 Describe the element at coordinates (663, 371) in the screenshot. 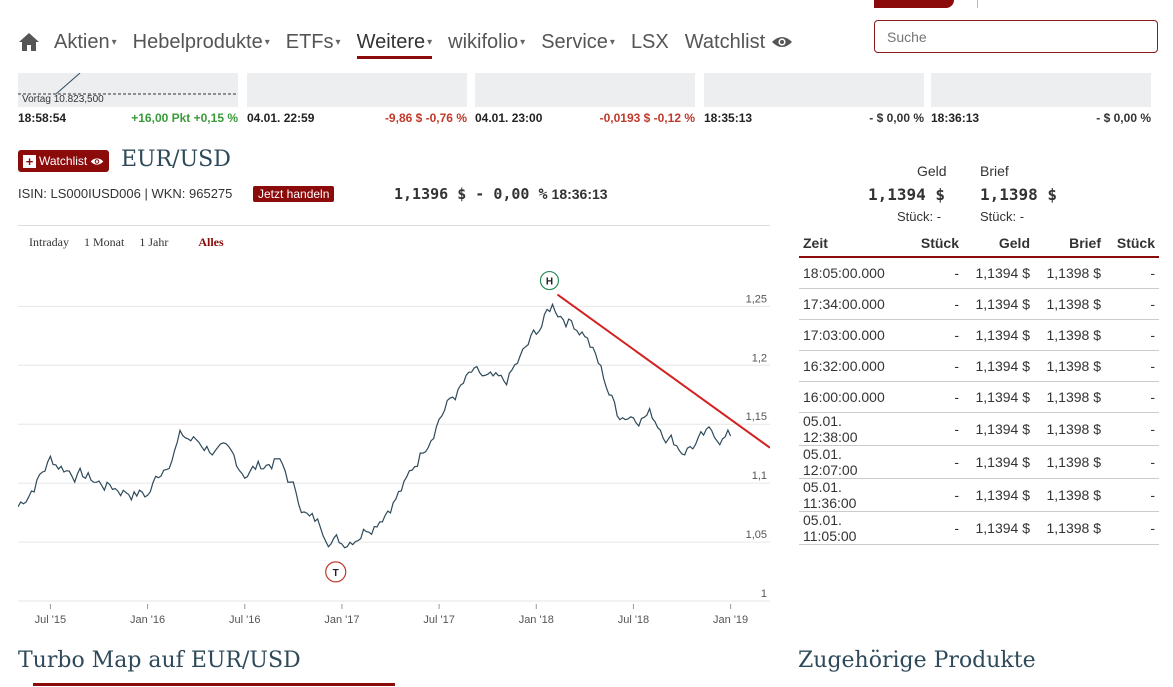

I see `trend-line` at that location.